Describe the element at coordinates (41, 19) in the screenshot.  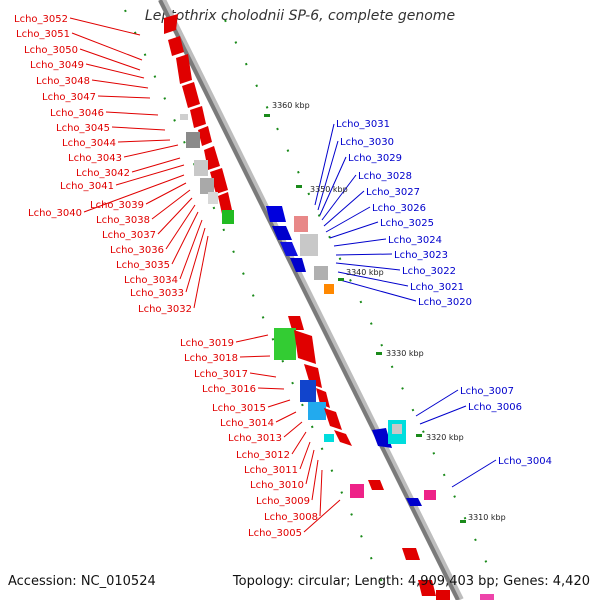
I see `gene-label-left: Lcho_3052` at that location.